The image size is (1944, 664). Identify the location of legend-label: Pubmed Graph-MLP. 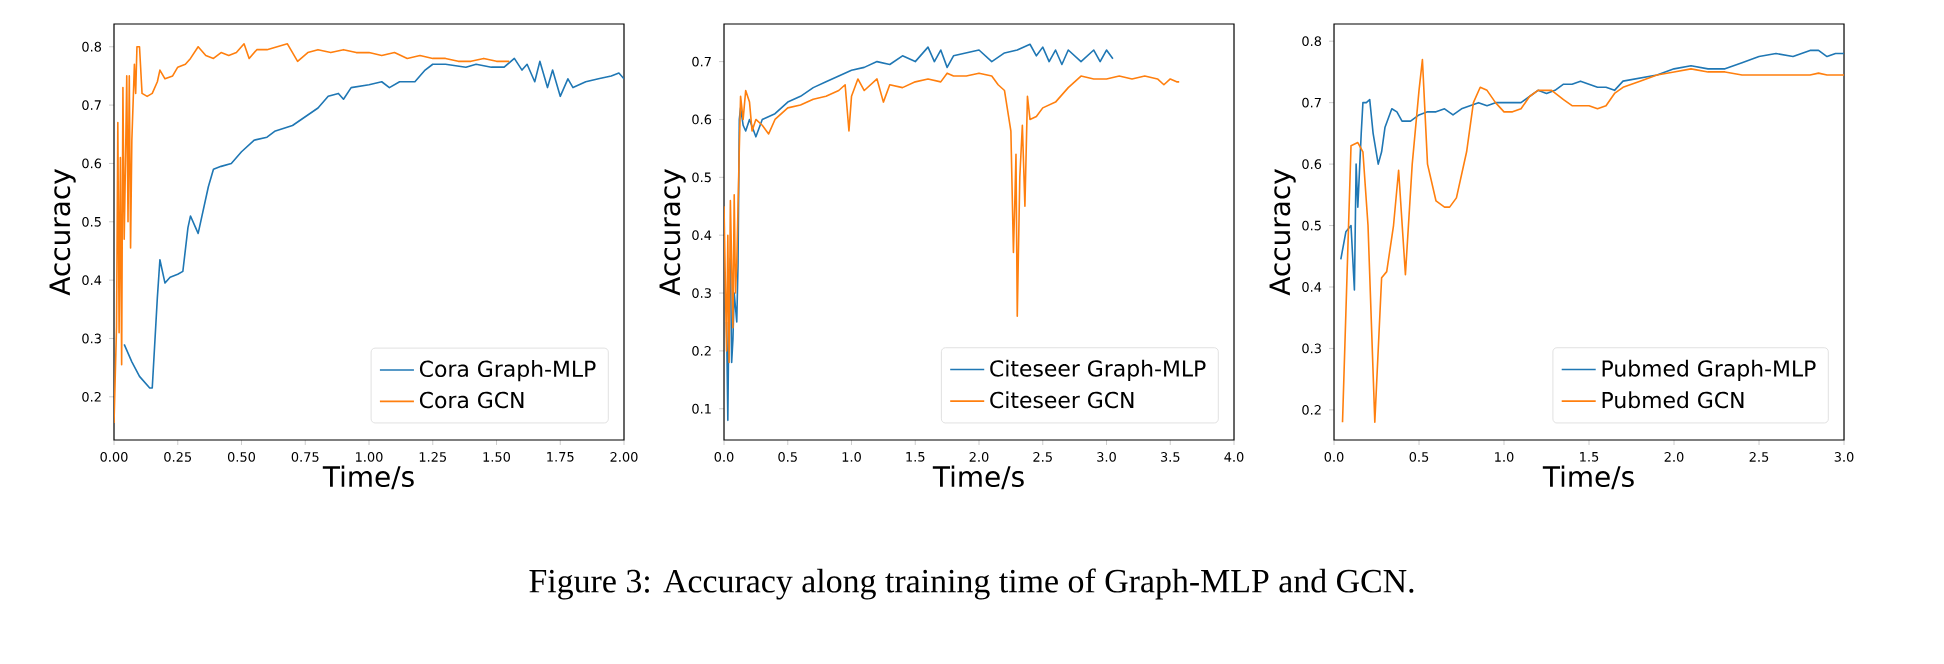
(1709, 370).